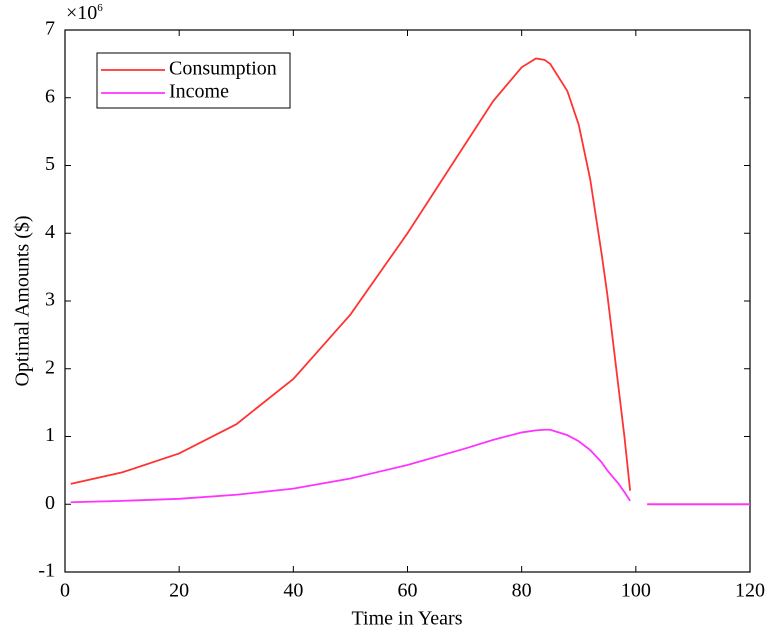 This screenshot has width=777, height=635. I want to click on x-tick-label: 0, so click(65, 591).